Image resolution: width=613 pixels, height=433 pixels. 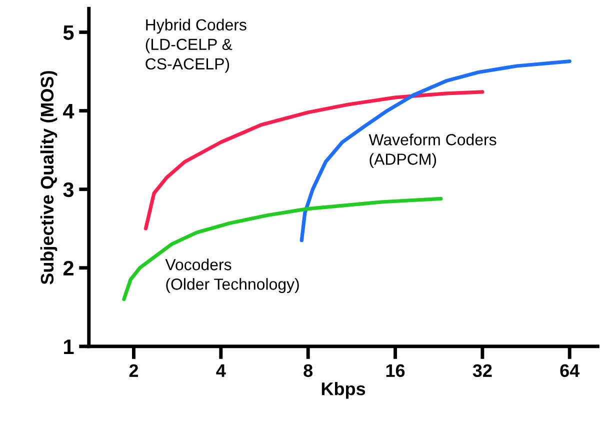 What do you see at coordinates (49, 177) in the screenshot?
I see `y-axis-title: Subjective Quality (MOS)` at bounding box center [49, 177].